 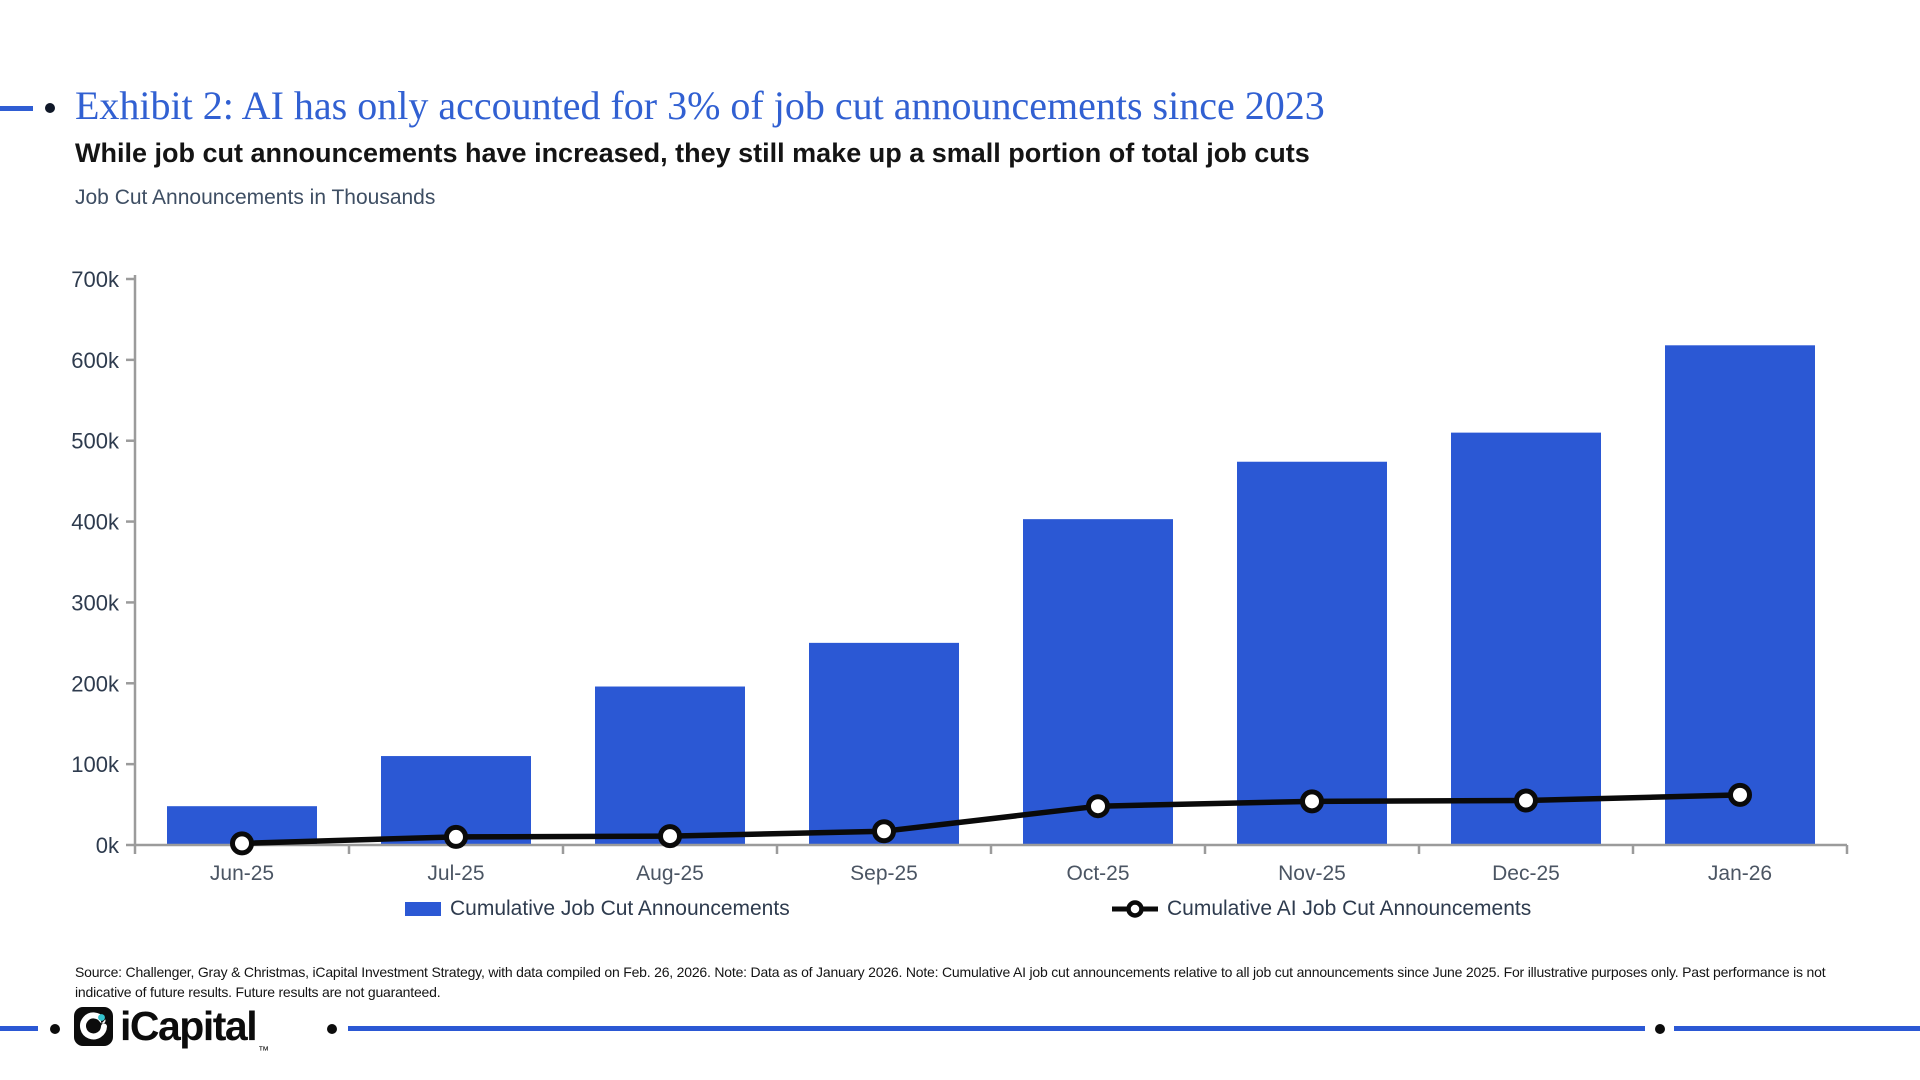 What do you see at coordinates (620, 908) in the screenshot?
I see `bar-legend-label: Cumulative Job Cut Announcements` at bounding box center [620, 908].